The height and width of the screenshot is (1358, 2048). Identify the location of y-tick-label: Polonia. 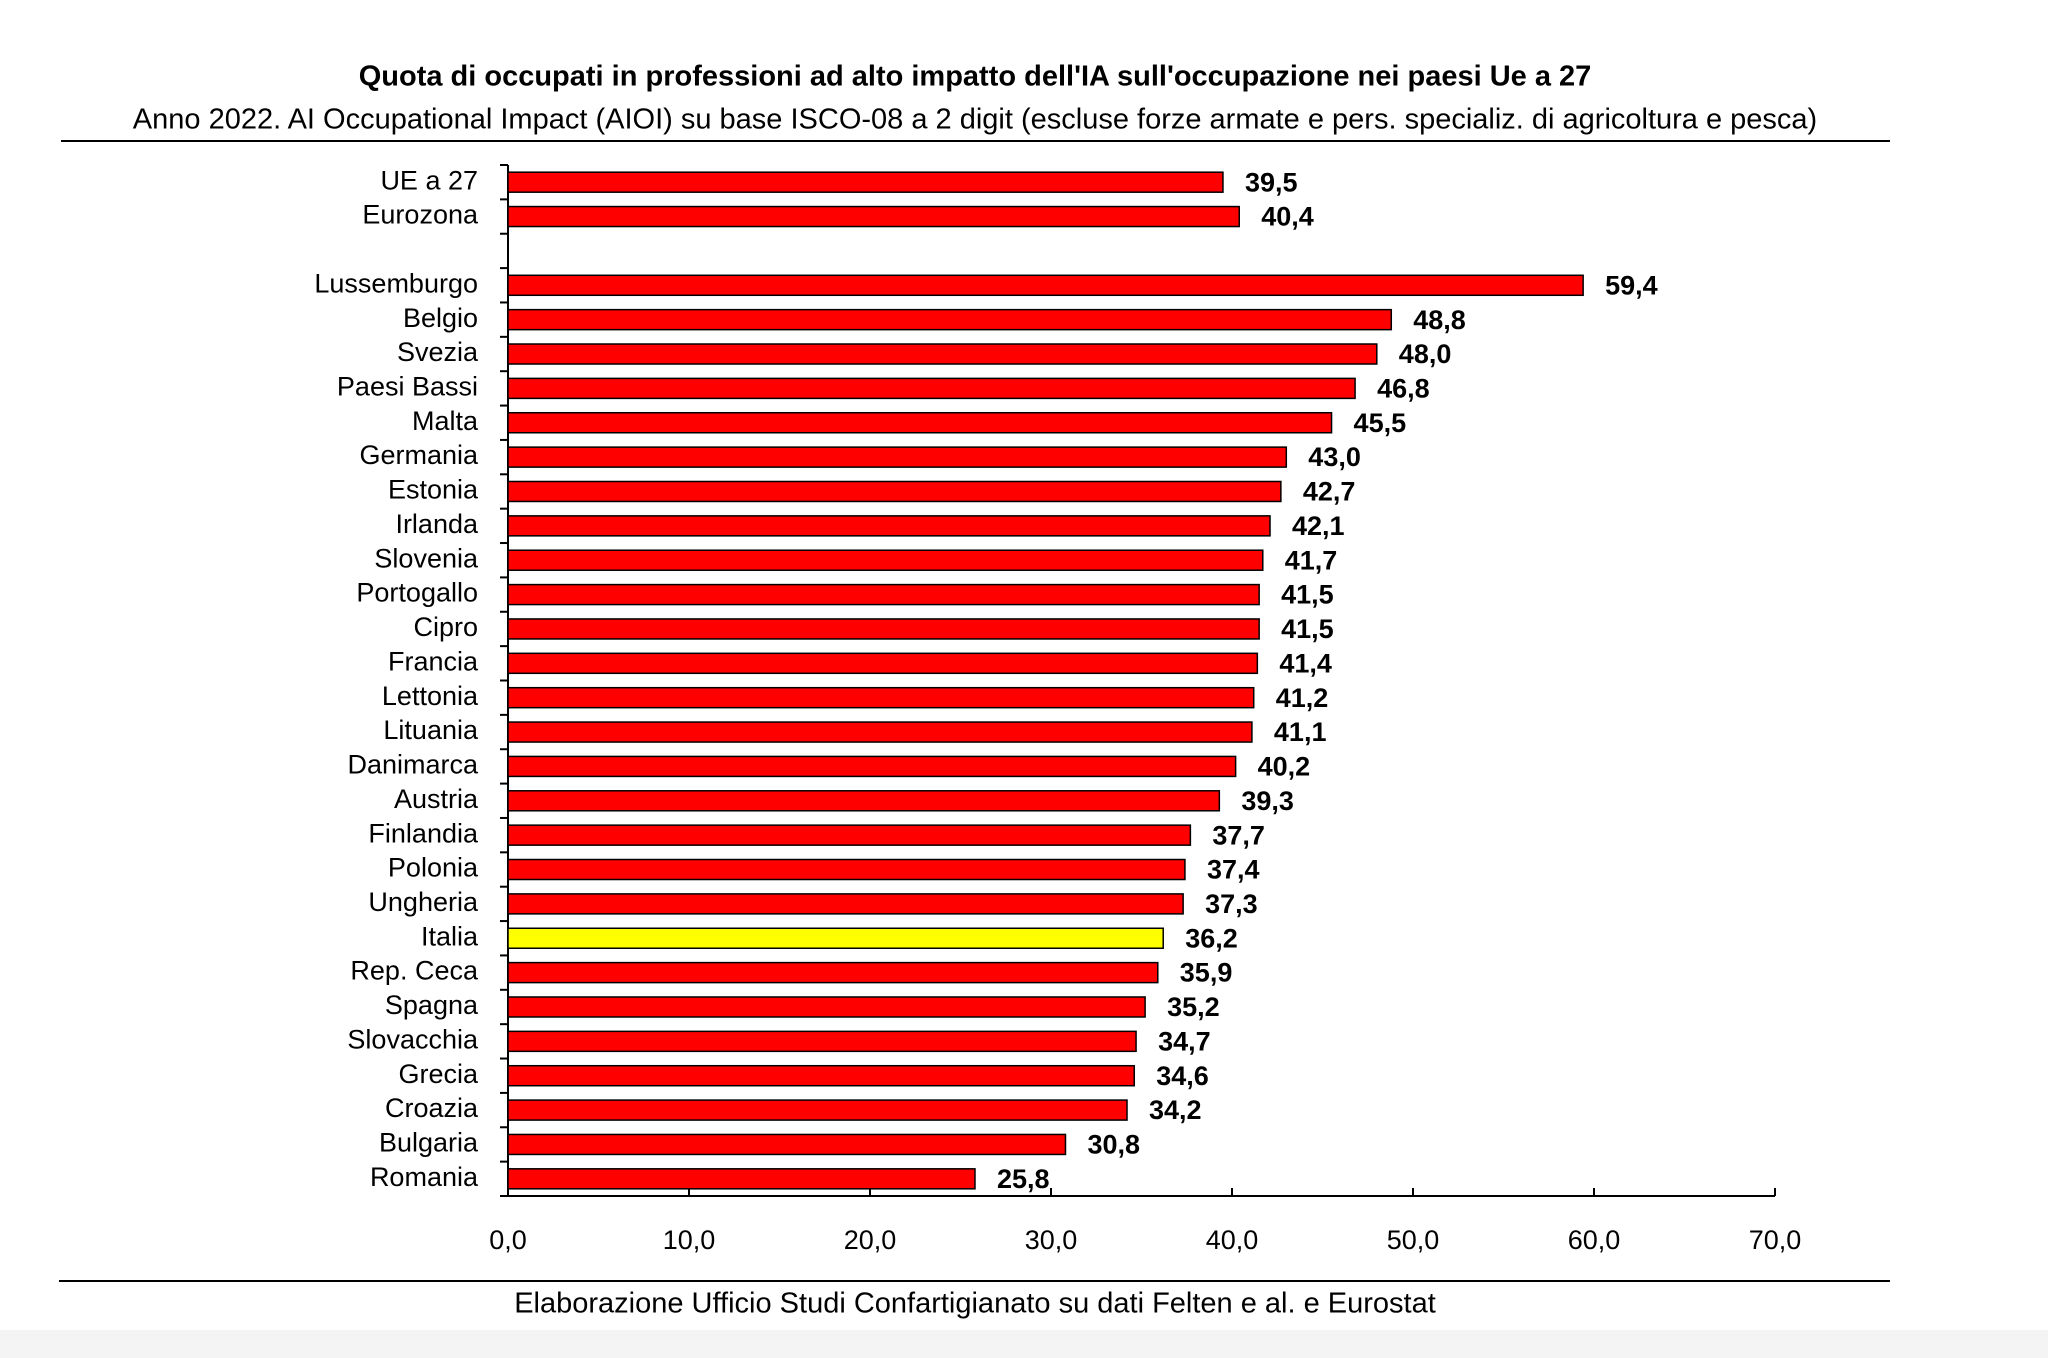
(433, 868).